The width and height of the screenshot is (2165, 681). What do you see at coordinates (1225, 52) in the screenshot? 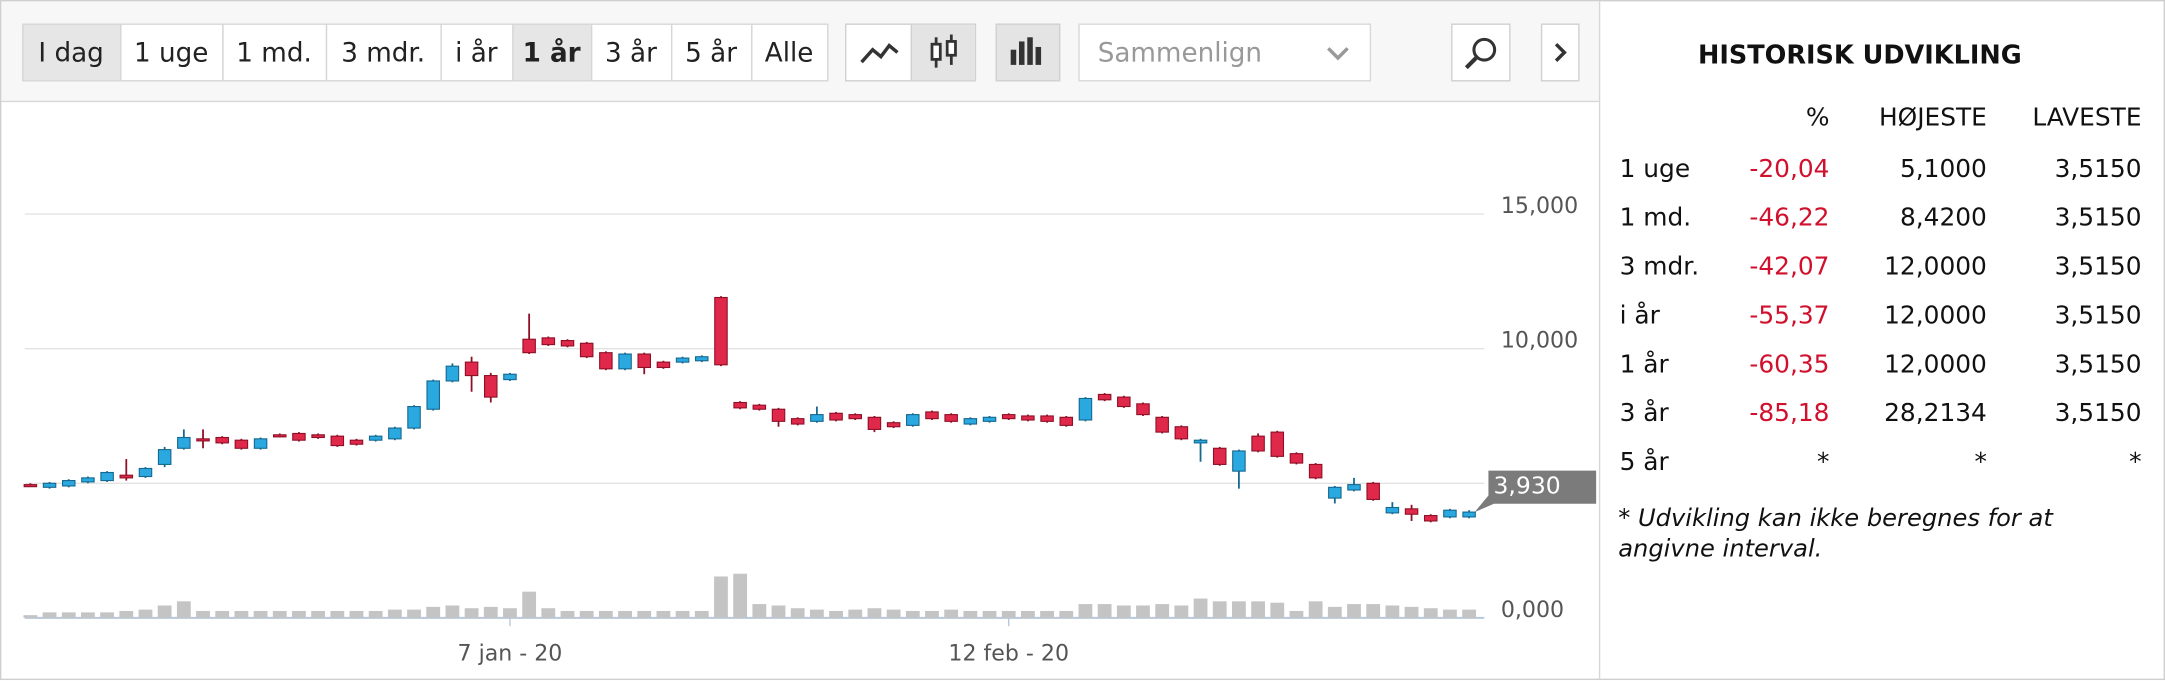
I see `compare-dropdown` at bounding box center [1225, 52].